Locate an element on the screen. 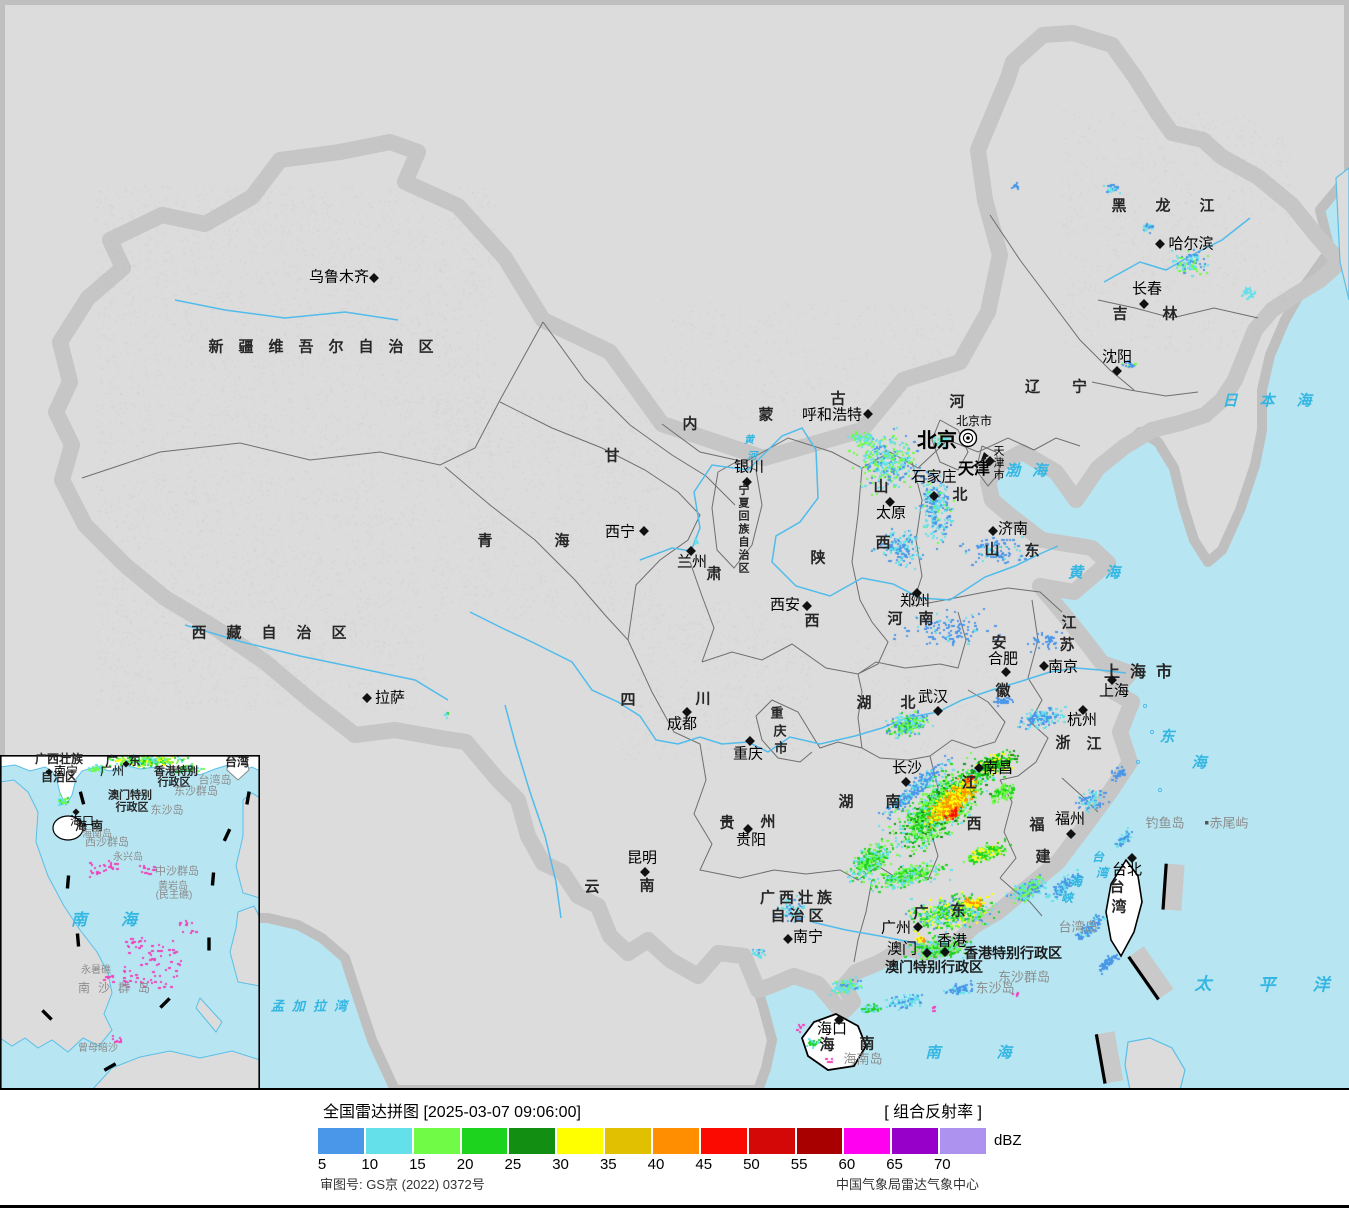 This screenshot has width=1349, height=1208. island-label: 赤尾屿 is located at coordinates (1229, 823).